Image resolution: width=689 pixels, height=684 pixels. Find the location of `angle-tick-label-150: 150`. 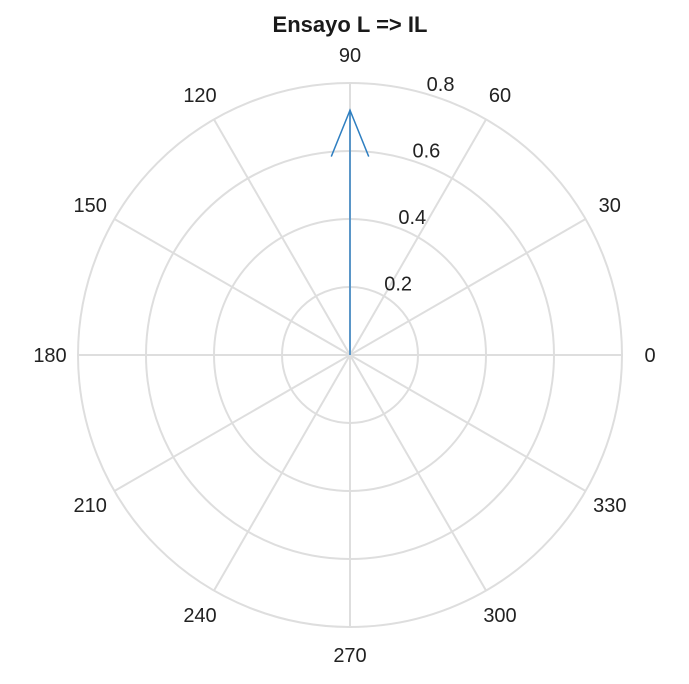

angle-tick-label-150: 150 is located at coordinates (90, 206).